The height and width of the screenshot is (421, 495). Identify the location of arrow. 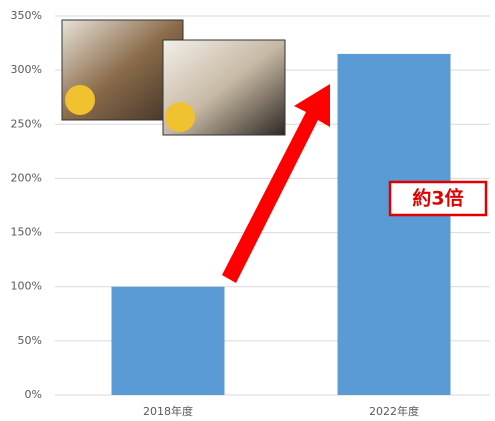
(276, 183).